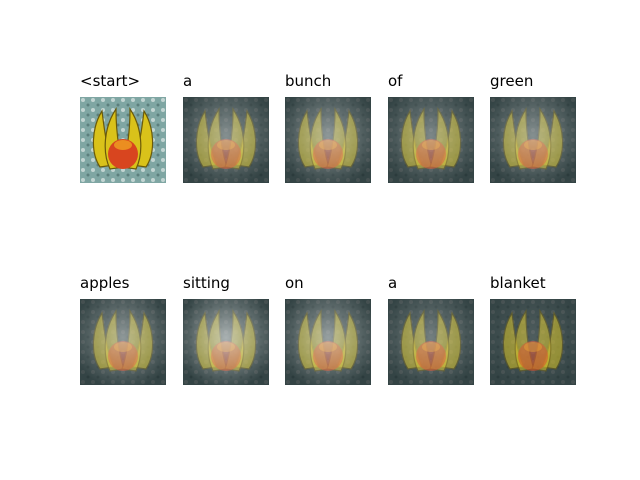  What do you see at coordinates (512, 81) in the screenshot?
I see `caption-word: green` at bounding box center [512, 81].